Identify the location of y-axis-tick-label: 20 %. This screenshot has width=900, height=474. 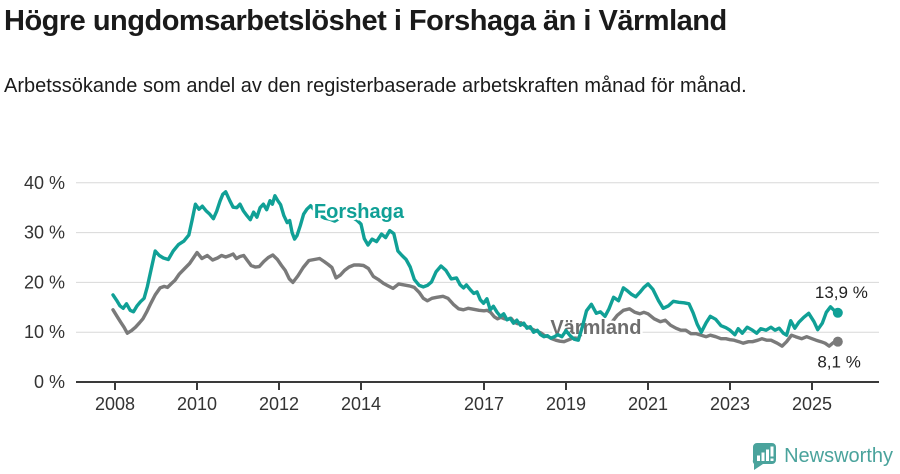
(44, 282).